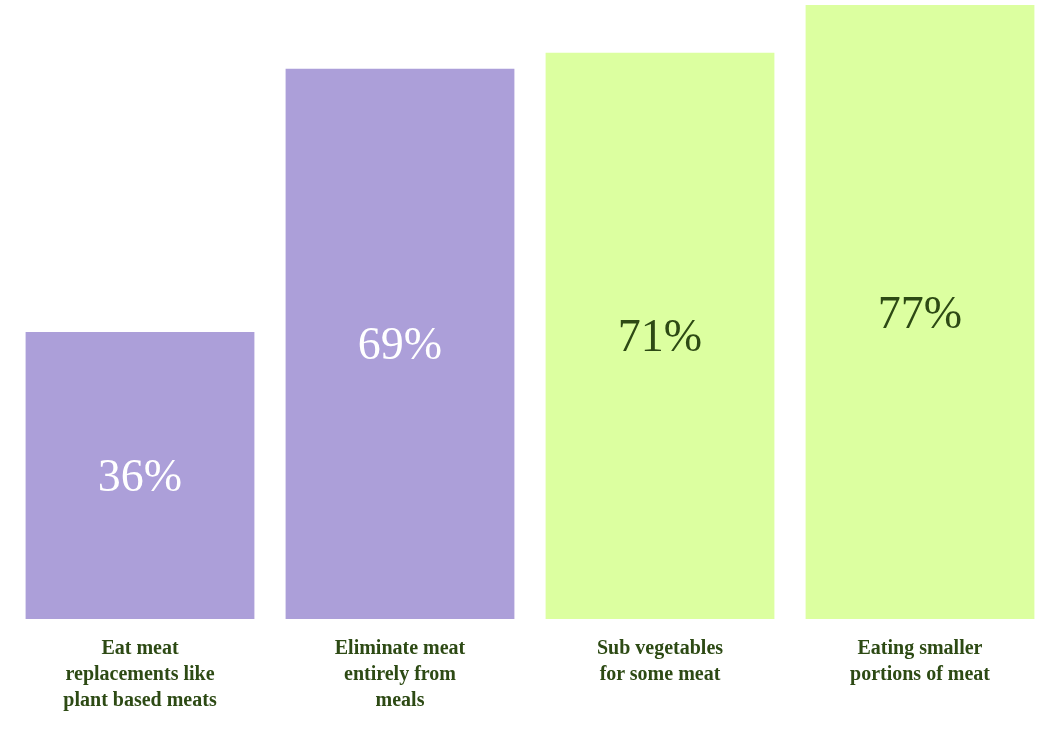 This screenshot has width=1054, height=731. I want to click on data-label: 71%, so click(660, 336).